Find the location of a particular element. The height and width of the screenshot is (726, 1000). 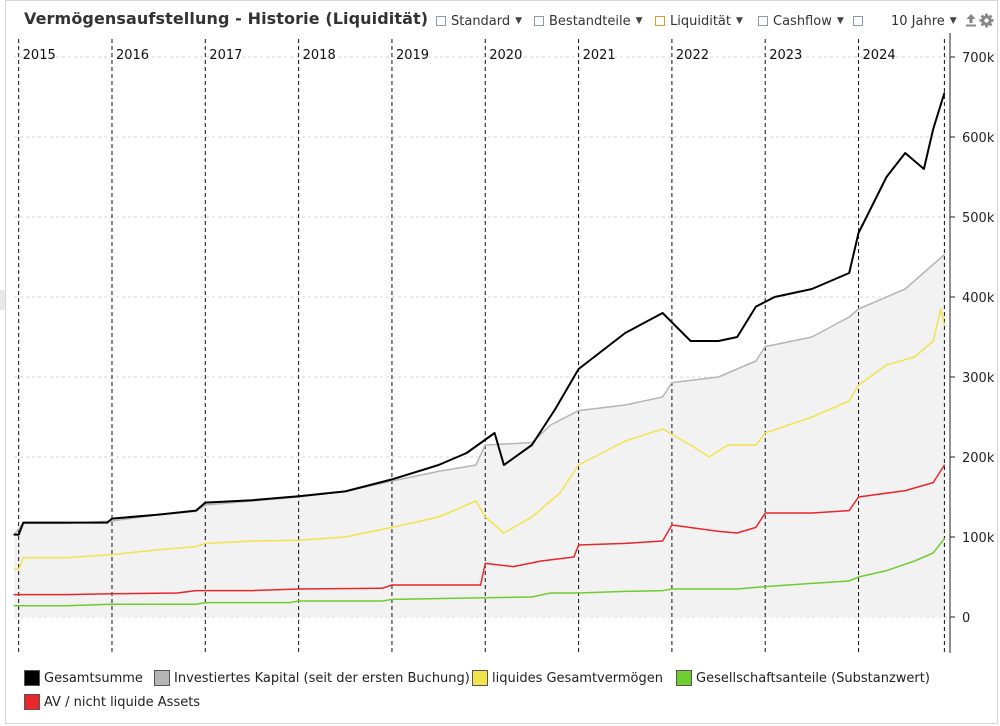

year-label: 2015 is located at coordinates (39, 55).